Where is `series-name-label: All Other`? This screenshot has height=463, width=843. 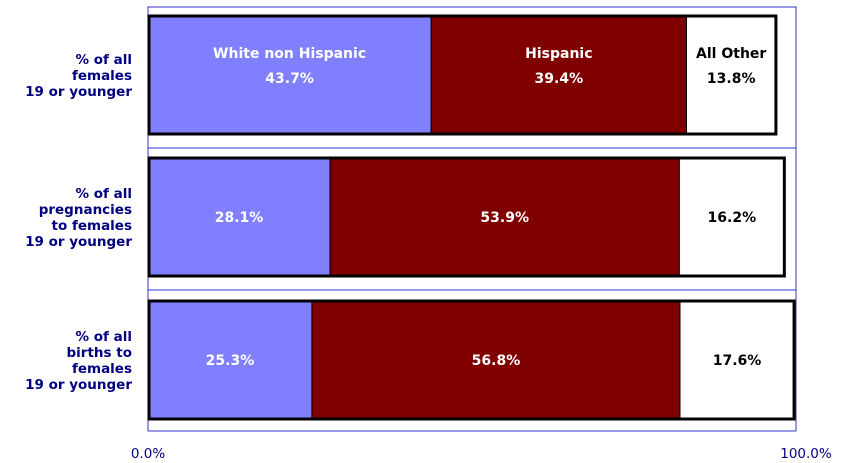
series-name-label: All Other is located at coordinates (731, 54).